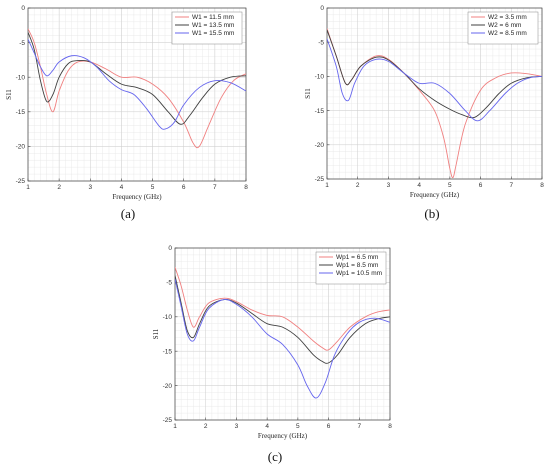 Image resolution: width=550 pixels, height=468 pixels. I want to click on caption-c: (c), so click(275, 456).